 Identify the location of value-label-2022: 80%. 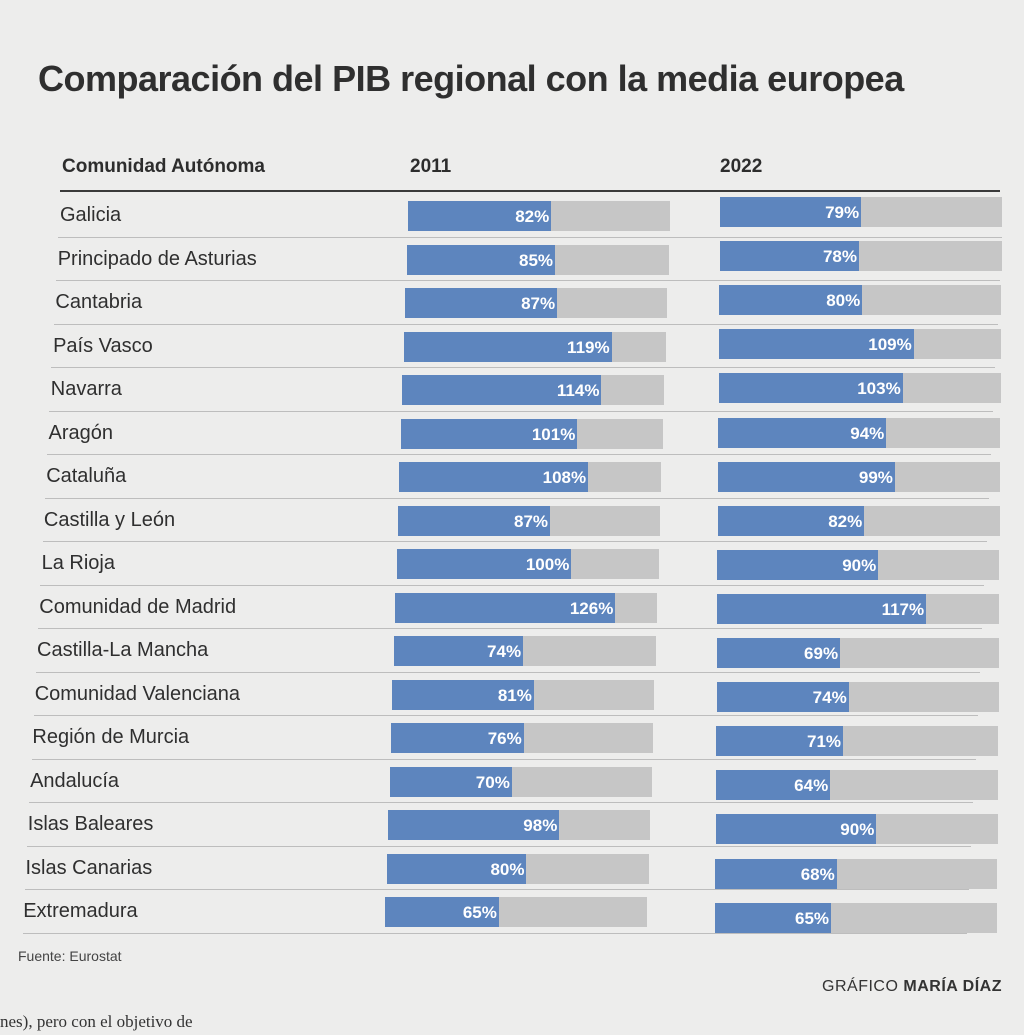
(843, 301).